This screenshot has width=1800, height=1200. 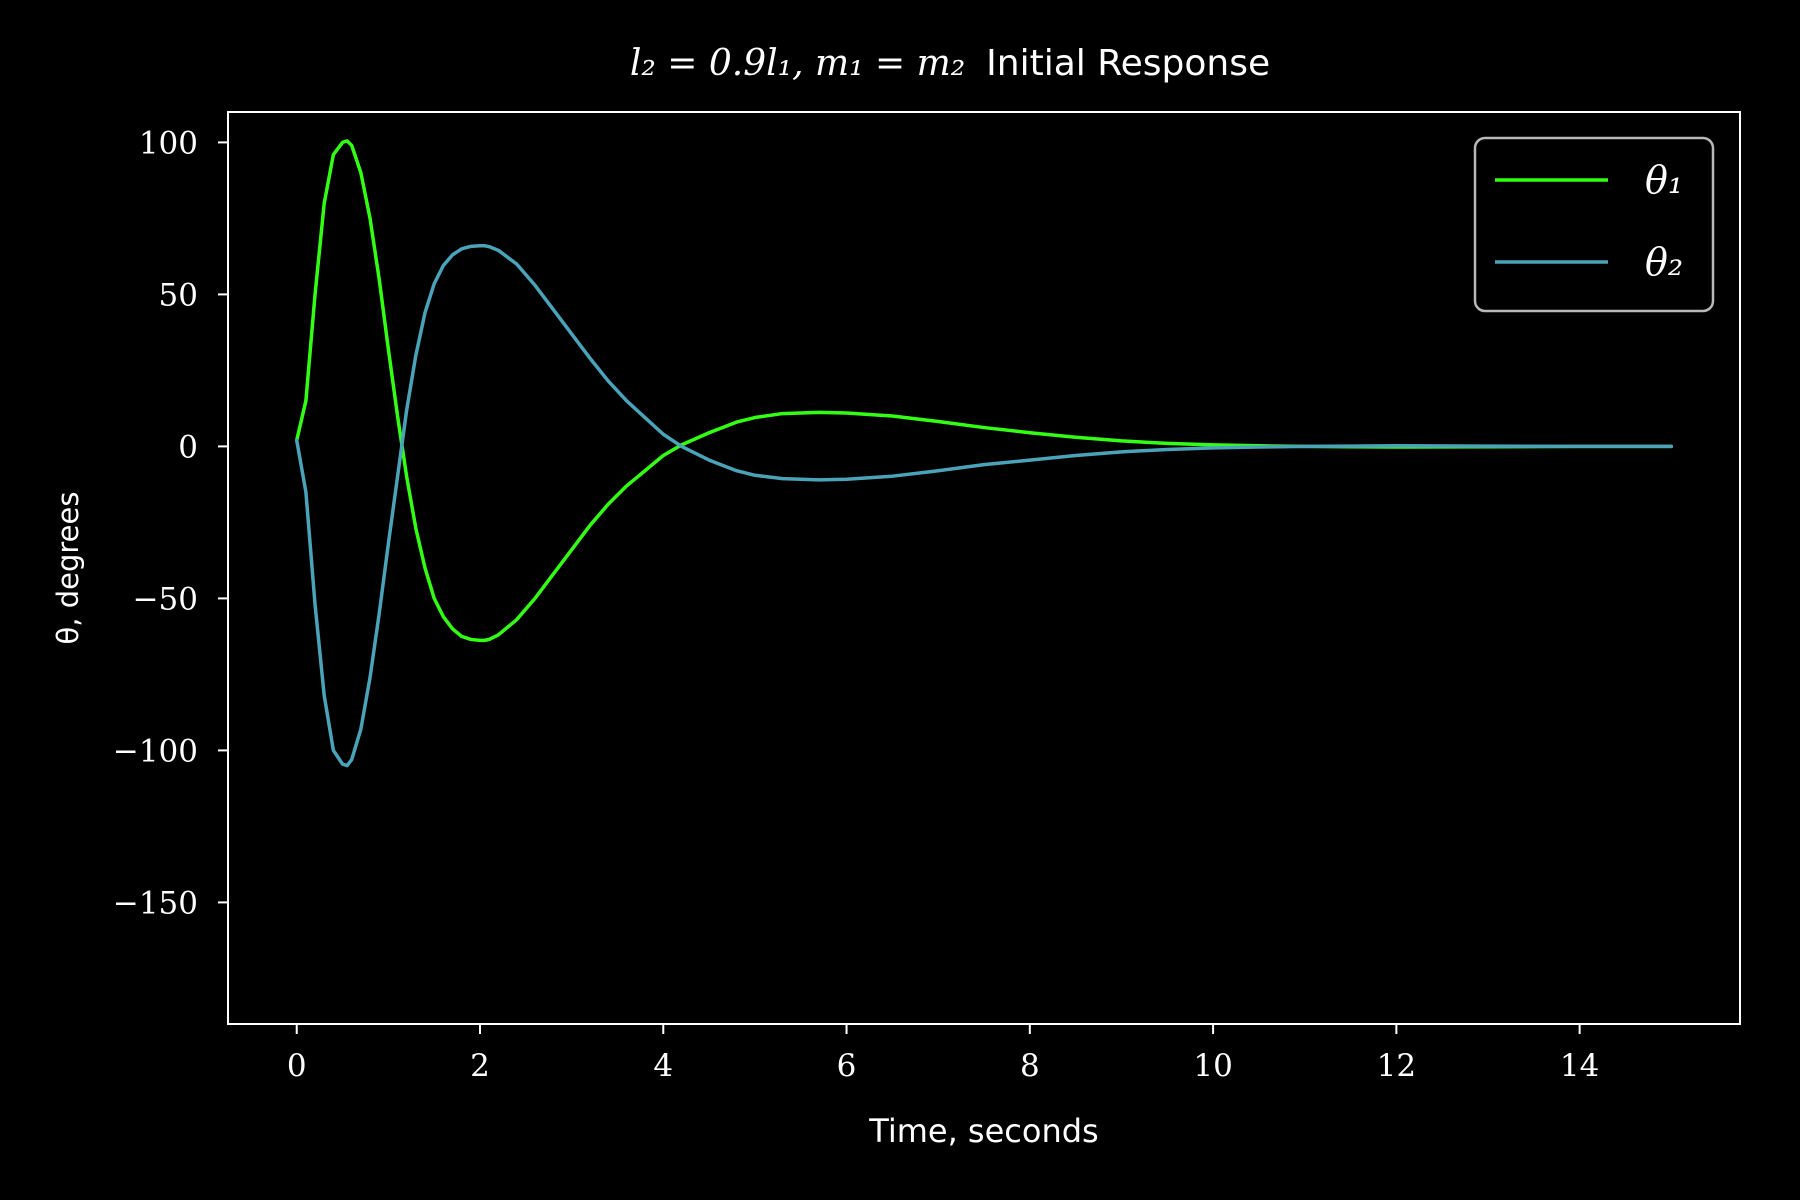 I want to click on x-tick-label: 4, so click(x=663, y=1066).